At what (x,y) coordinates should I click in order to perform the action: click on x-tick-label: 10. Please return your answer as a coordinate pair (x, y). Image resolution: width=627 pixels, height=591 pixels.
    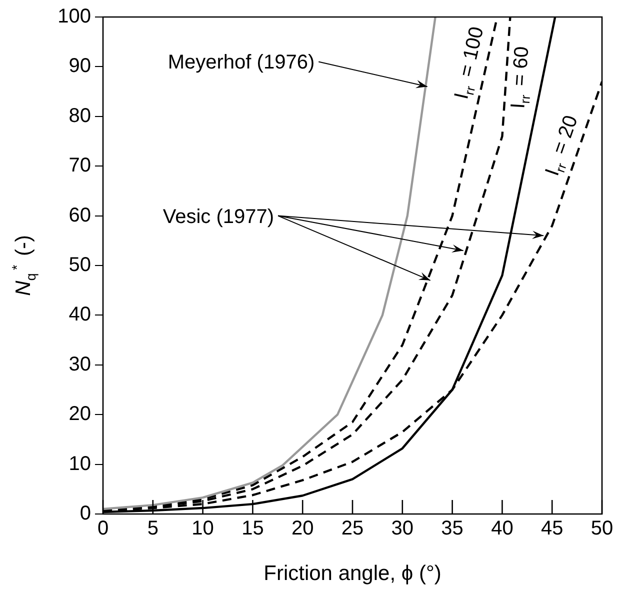
    Looking at the image, I should click on (203, 529).